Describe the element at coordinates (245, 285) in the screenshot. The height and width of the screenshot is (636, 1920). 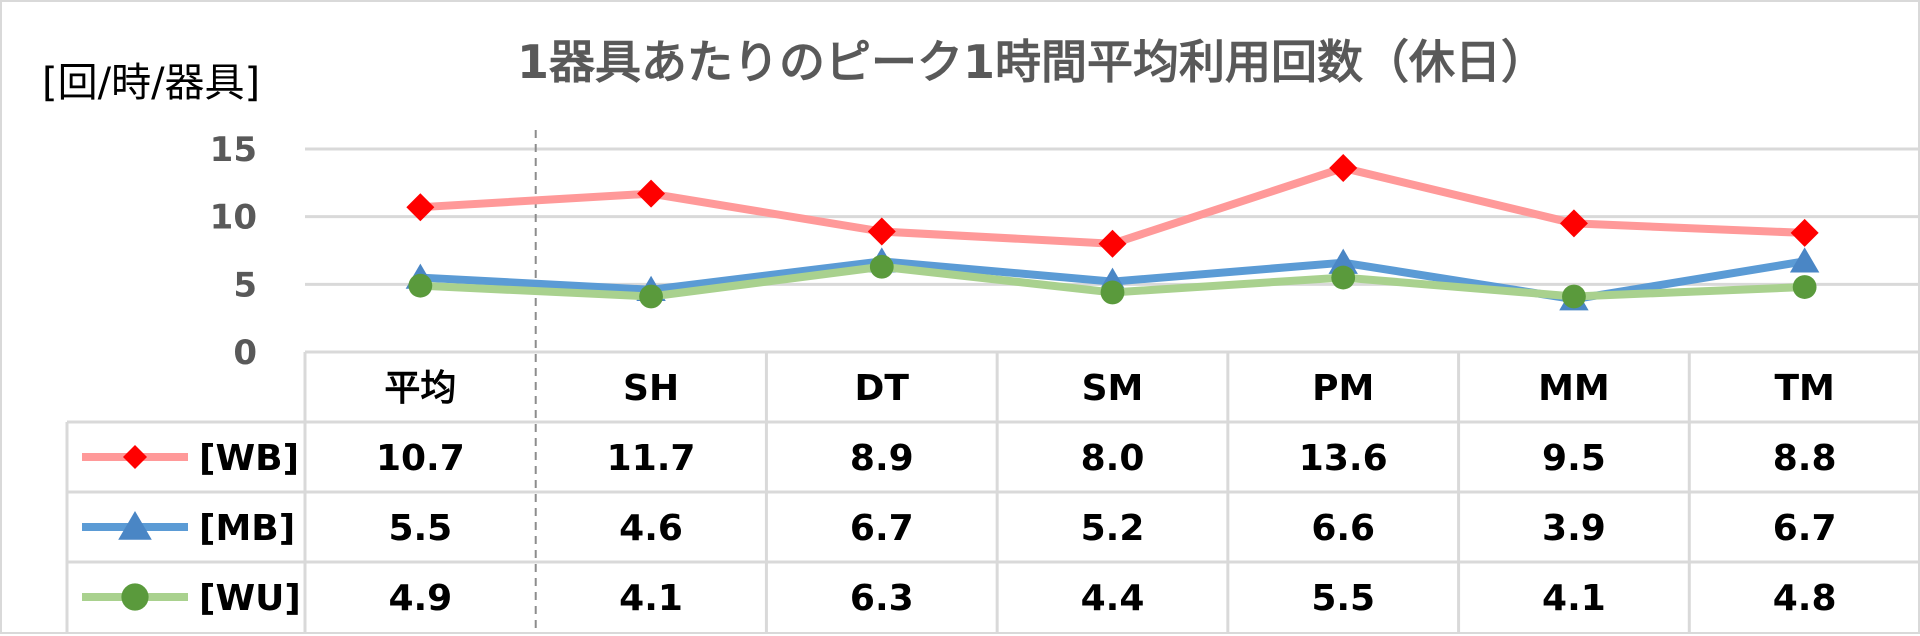
I see `y-tick-label: 5` at that location.